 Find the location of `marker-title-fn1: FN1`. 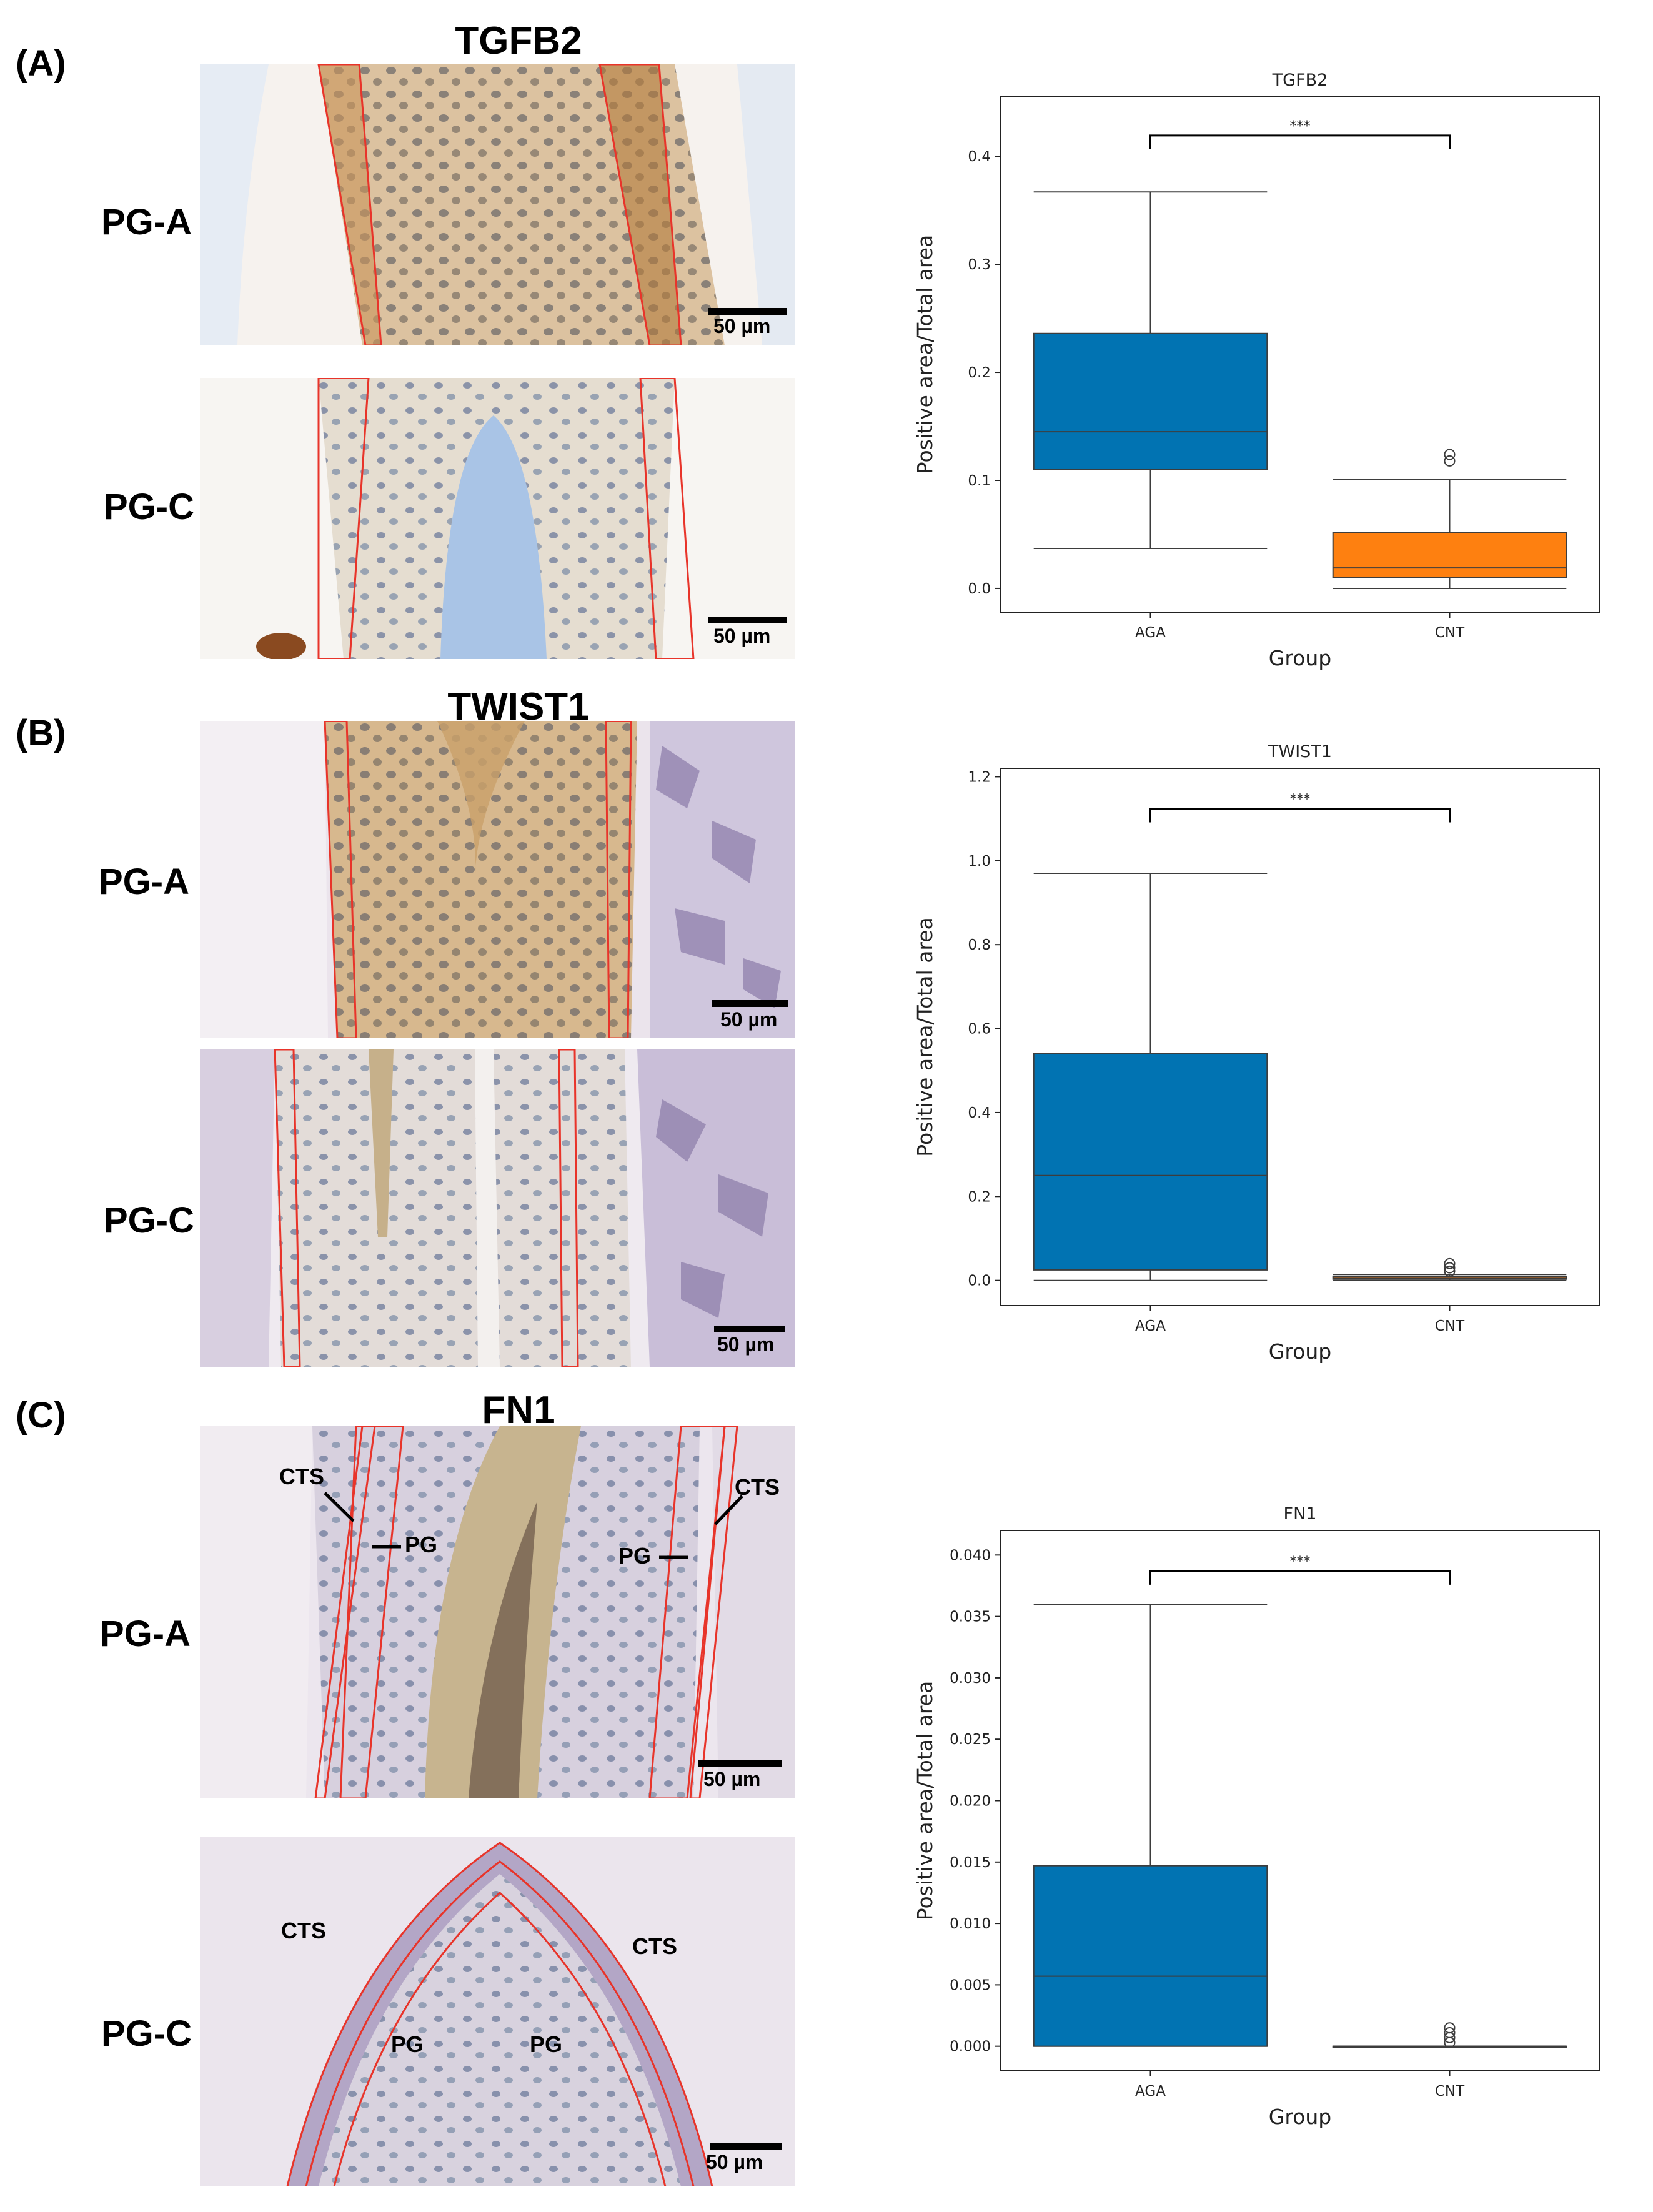

marker-title-fn1: FN1 is located at coordinates (518, 1410).